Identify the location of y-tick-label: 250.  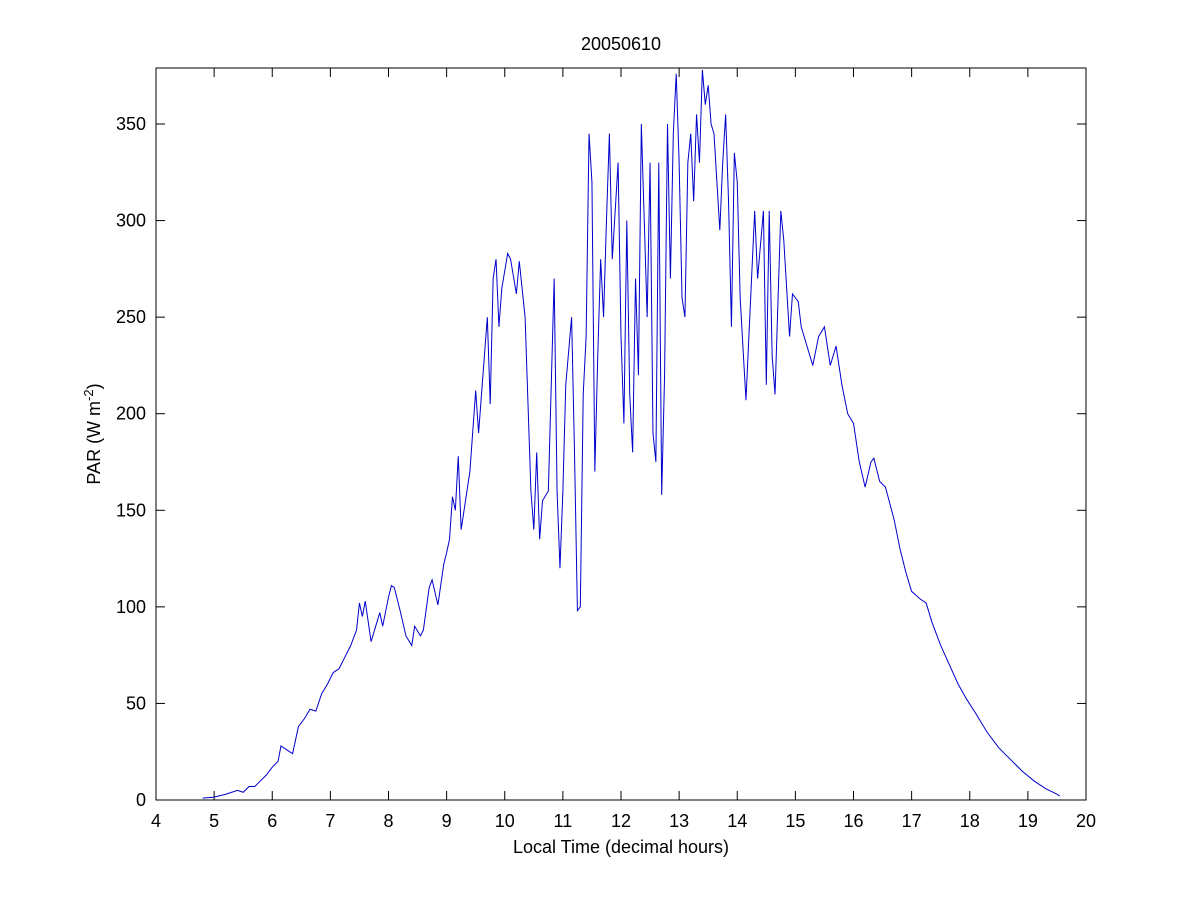
(131, 317).